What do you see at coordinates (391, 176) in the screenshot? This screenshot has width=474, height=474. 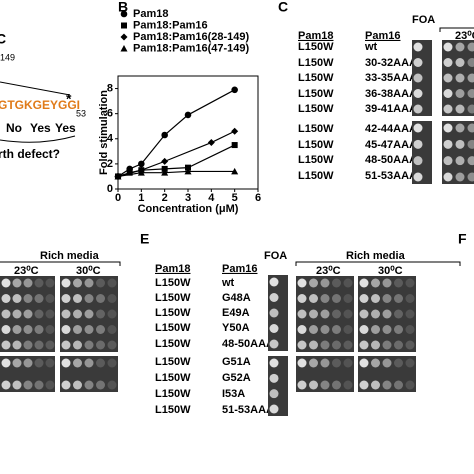 I see `strain-pam16: 51-53AAA` at bounding box center [391, 176].